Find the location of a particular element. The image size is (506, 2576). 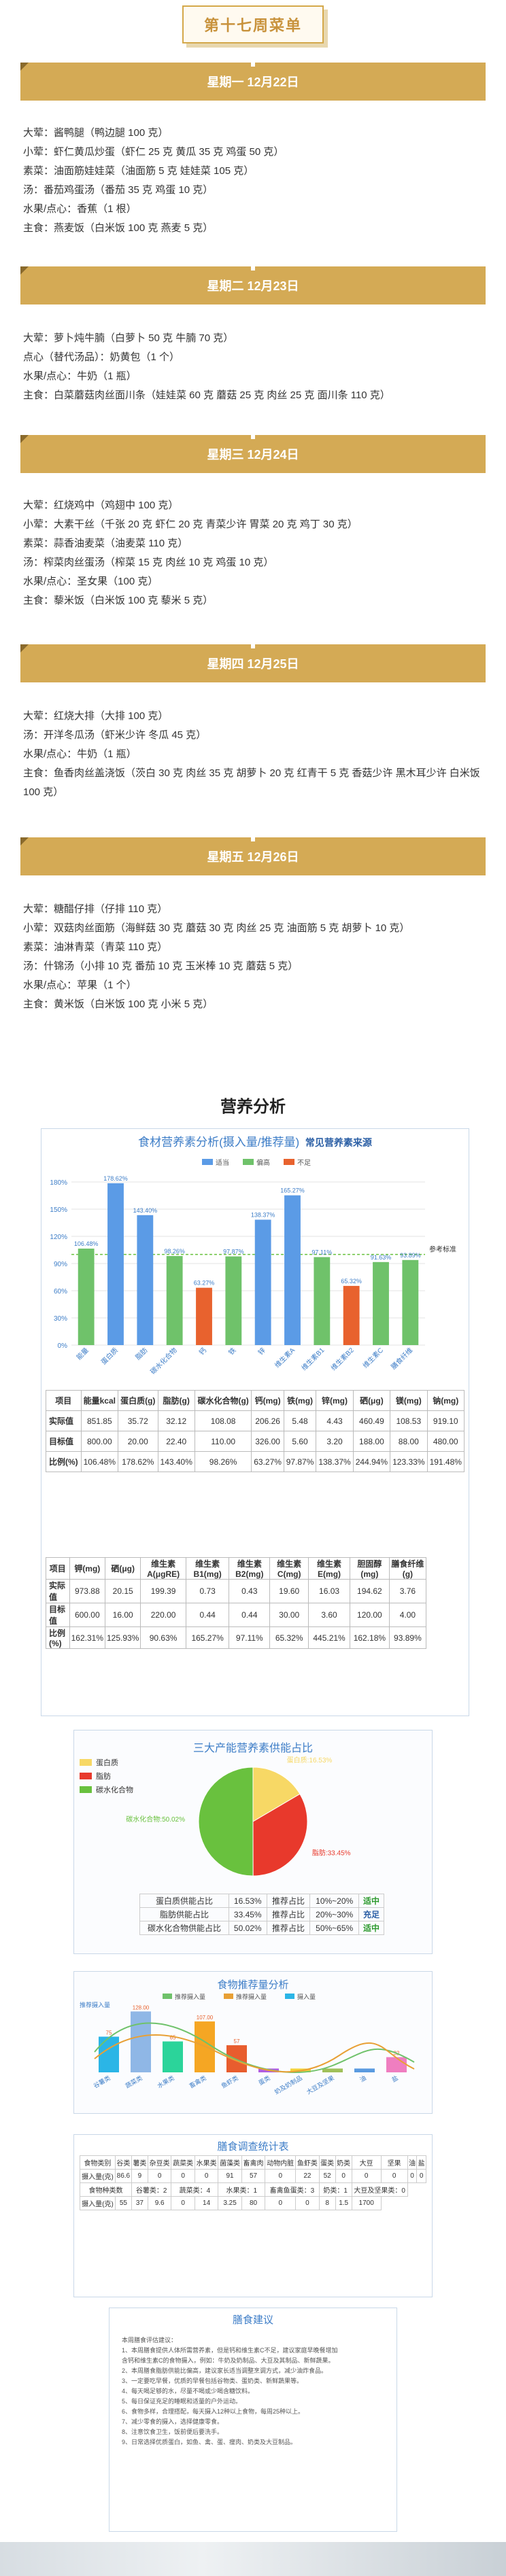

pie-legend-label: 脂肪 is located at coordinates (103, 1776).